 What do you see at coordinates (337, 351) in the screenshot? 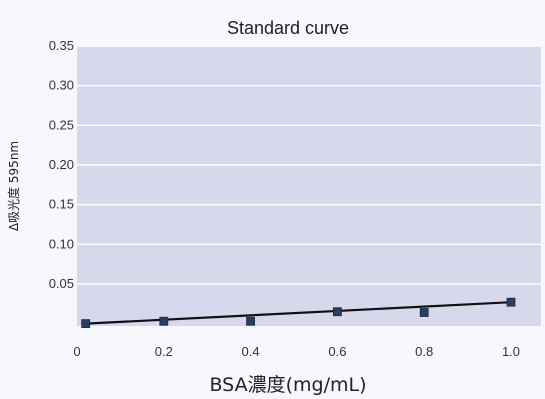
I see `x-tick-label: 0.6` at bounding box center [337, 351].